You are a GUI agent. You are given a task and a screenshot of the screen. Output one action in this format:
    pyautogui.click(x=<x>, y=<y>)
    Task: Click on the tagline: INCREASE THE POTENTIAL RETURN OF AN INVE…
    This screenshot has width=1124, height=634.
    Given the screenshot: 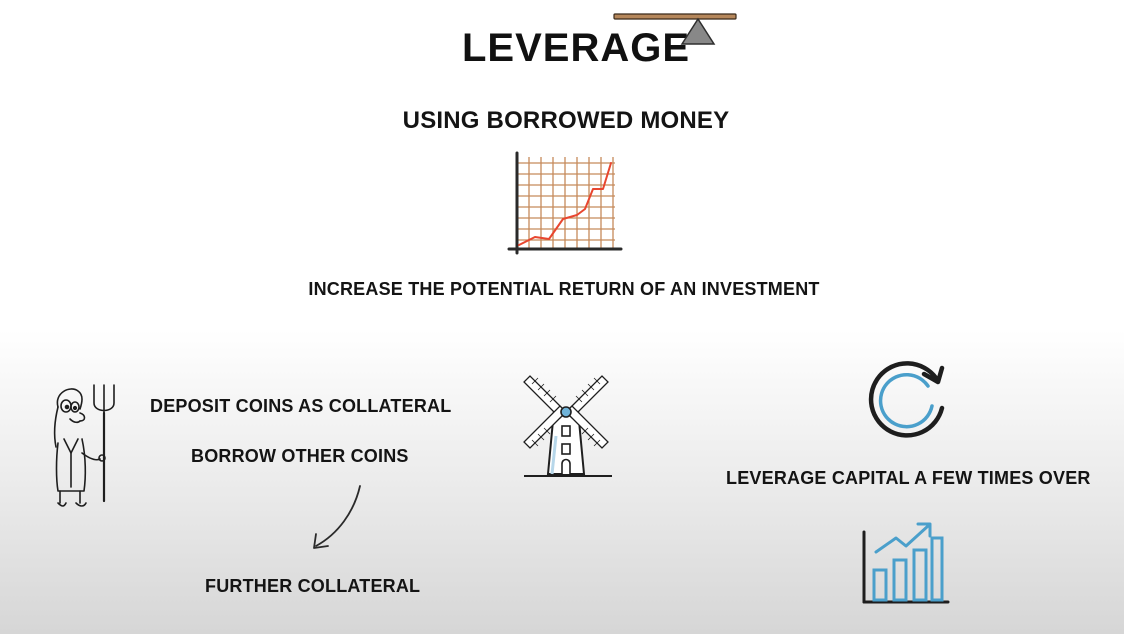 What is the action you would take?
    pyautogui.click(x=564, y=289)
    